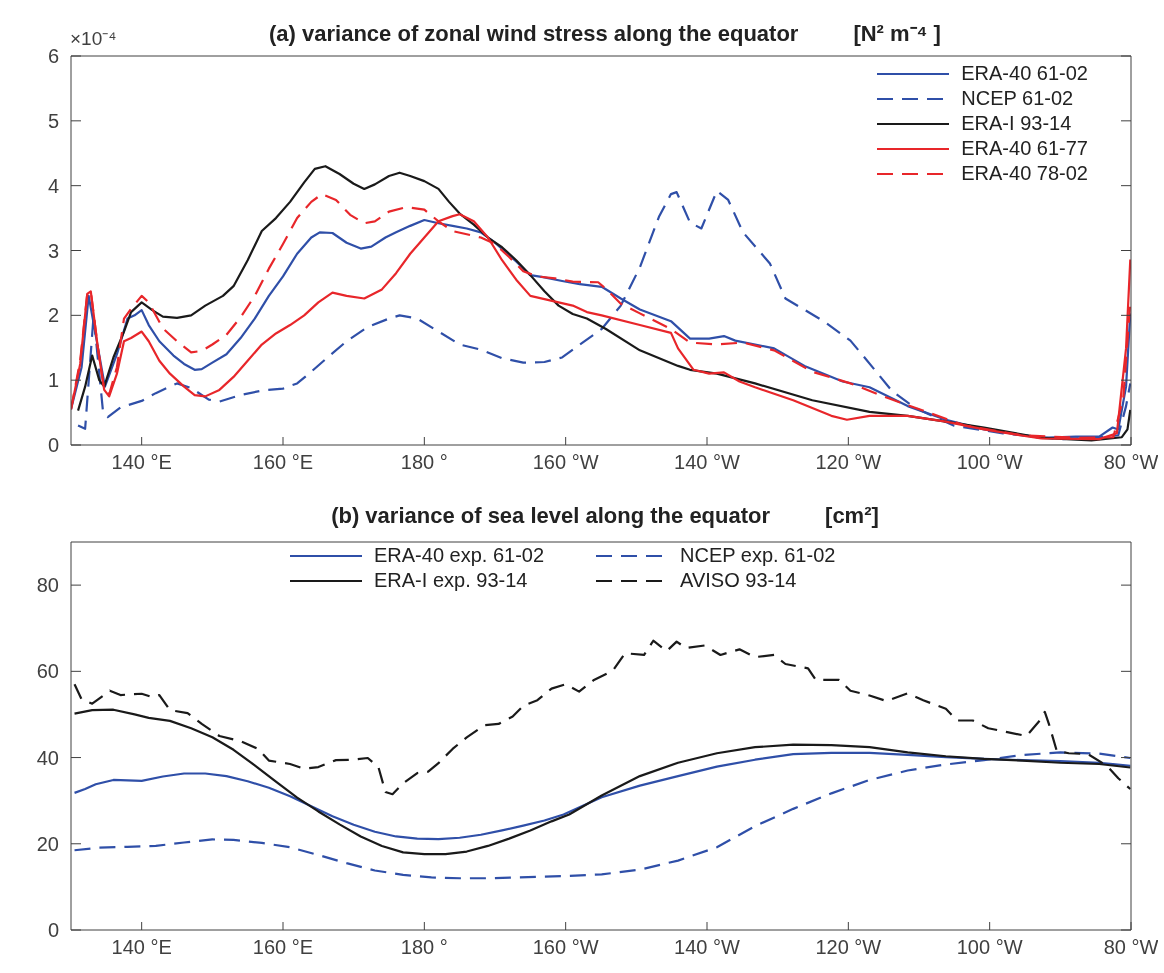 The width and height of the screenshot is (1164, 973). I want to click on legend-label: ERA-40 78-02, so click(1024, 173).